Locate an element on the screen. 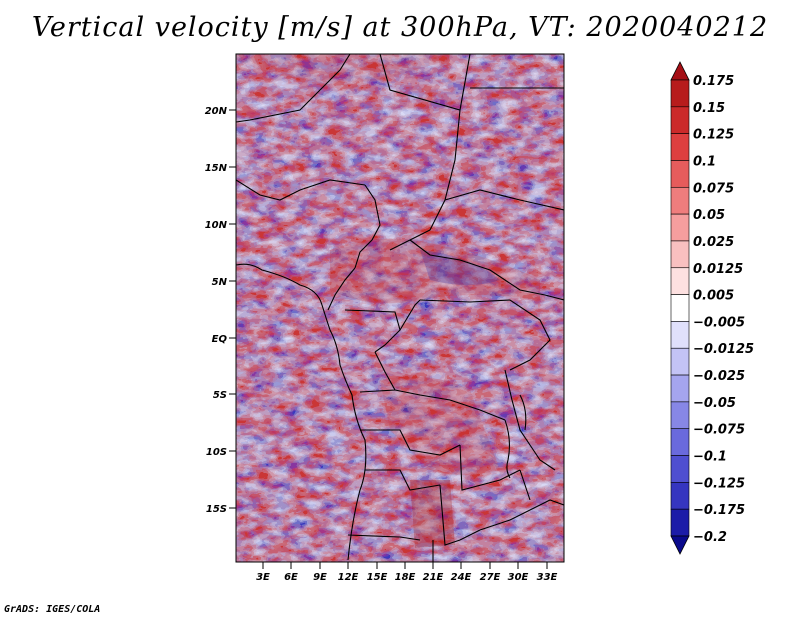  lon-label-18e: 18E is located at coordinates (405, 577).